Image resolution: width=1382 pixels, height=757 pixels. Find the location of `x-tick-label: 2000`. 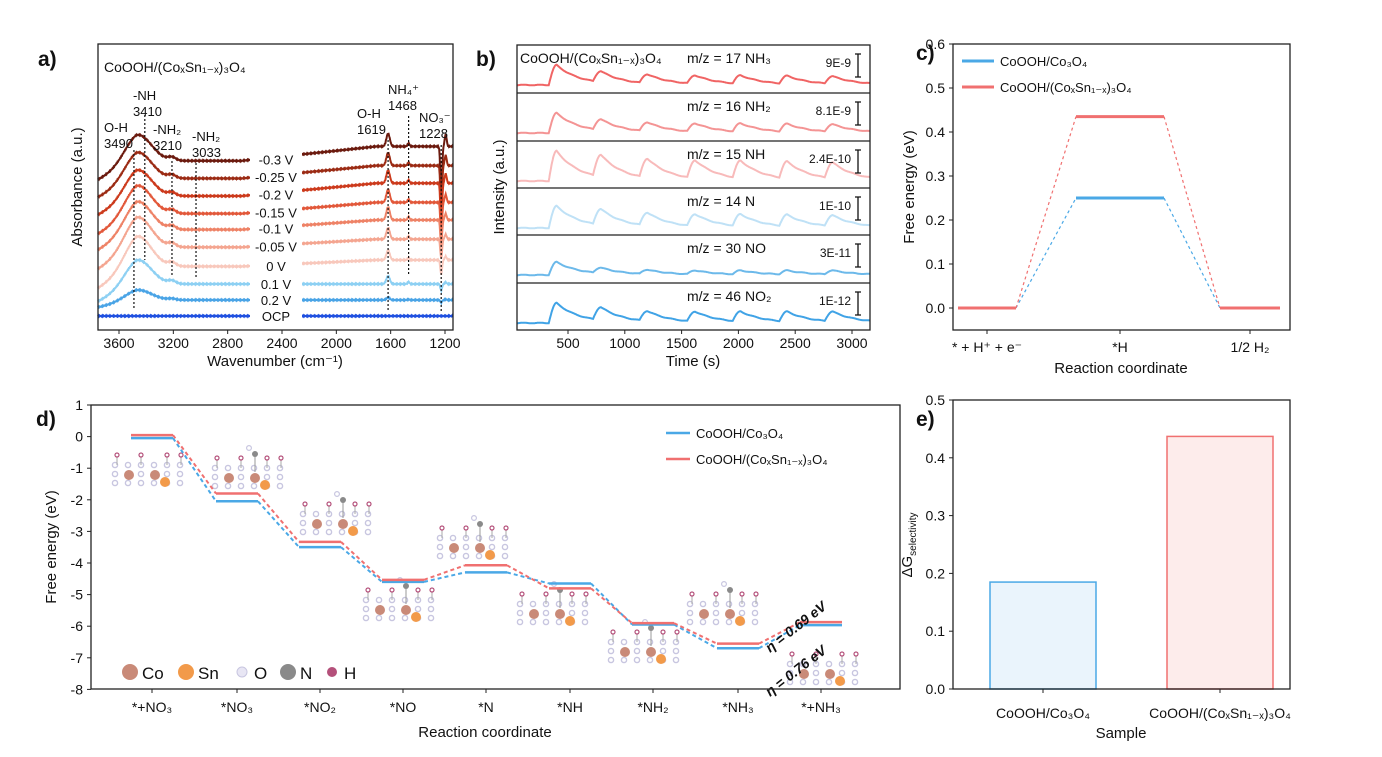

x-tick-label: 2000 is located at coordinates (738, 343).